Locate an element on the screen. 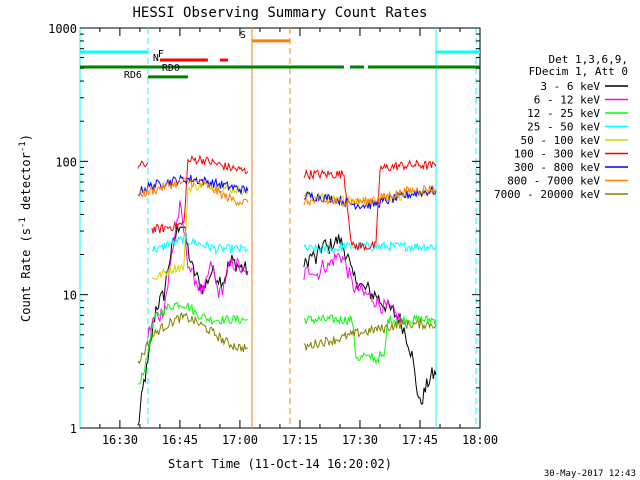 The height and width of the screenshot is (480, 640). legend-label: 25 - 50 keV is located at coordinates (563, 127).